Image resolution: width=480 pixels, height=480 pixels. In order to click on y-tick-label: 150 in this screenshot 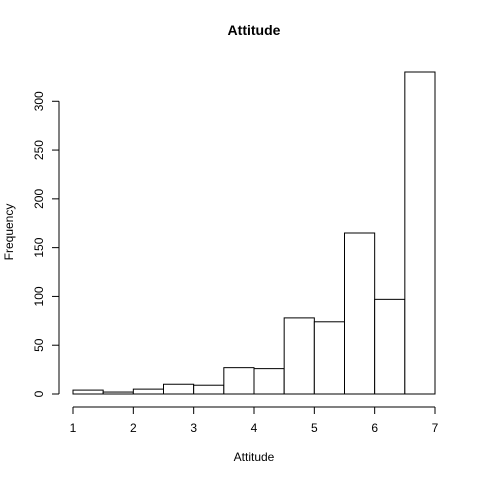, I will do `click(39, 247)`.